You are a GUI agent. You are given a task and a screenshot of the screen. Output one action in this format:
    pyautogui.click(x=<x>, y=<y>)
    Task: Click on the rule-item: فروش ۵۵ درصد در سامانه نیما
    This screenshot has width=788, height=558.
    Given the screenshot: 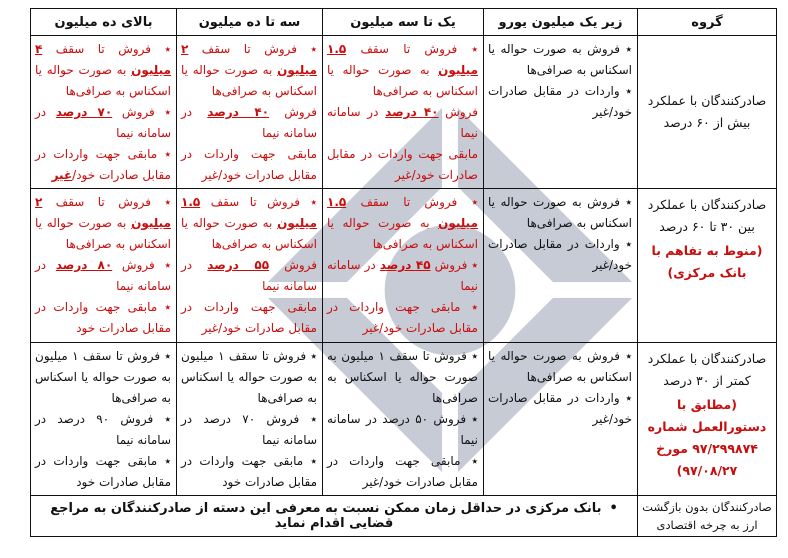 What is the action you would take?
    pyautogui.click(x=249, y=276)
    